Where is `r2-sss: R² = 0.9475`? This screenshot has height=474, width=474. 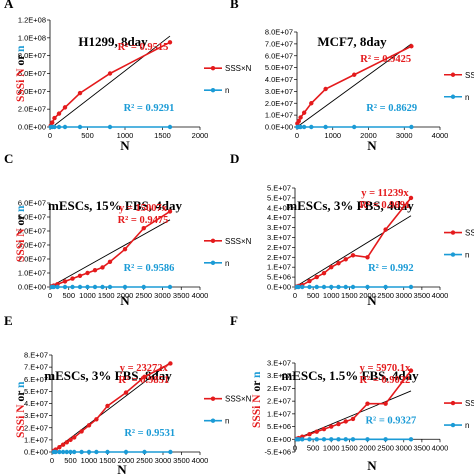
r2-sss: R² = 0.9475 is located at coordinates (143, 220).